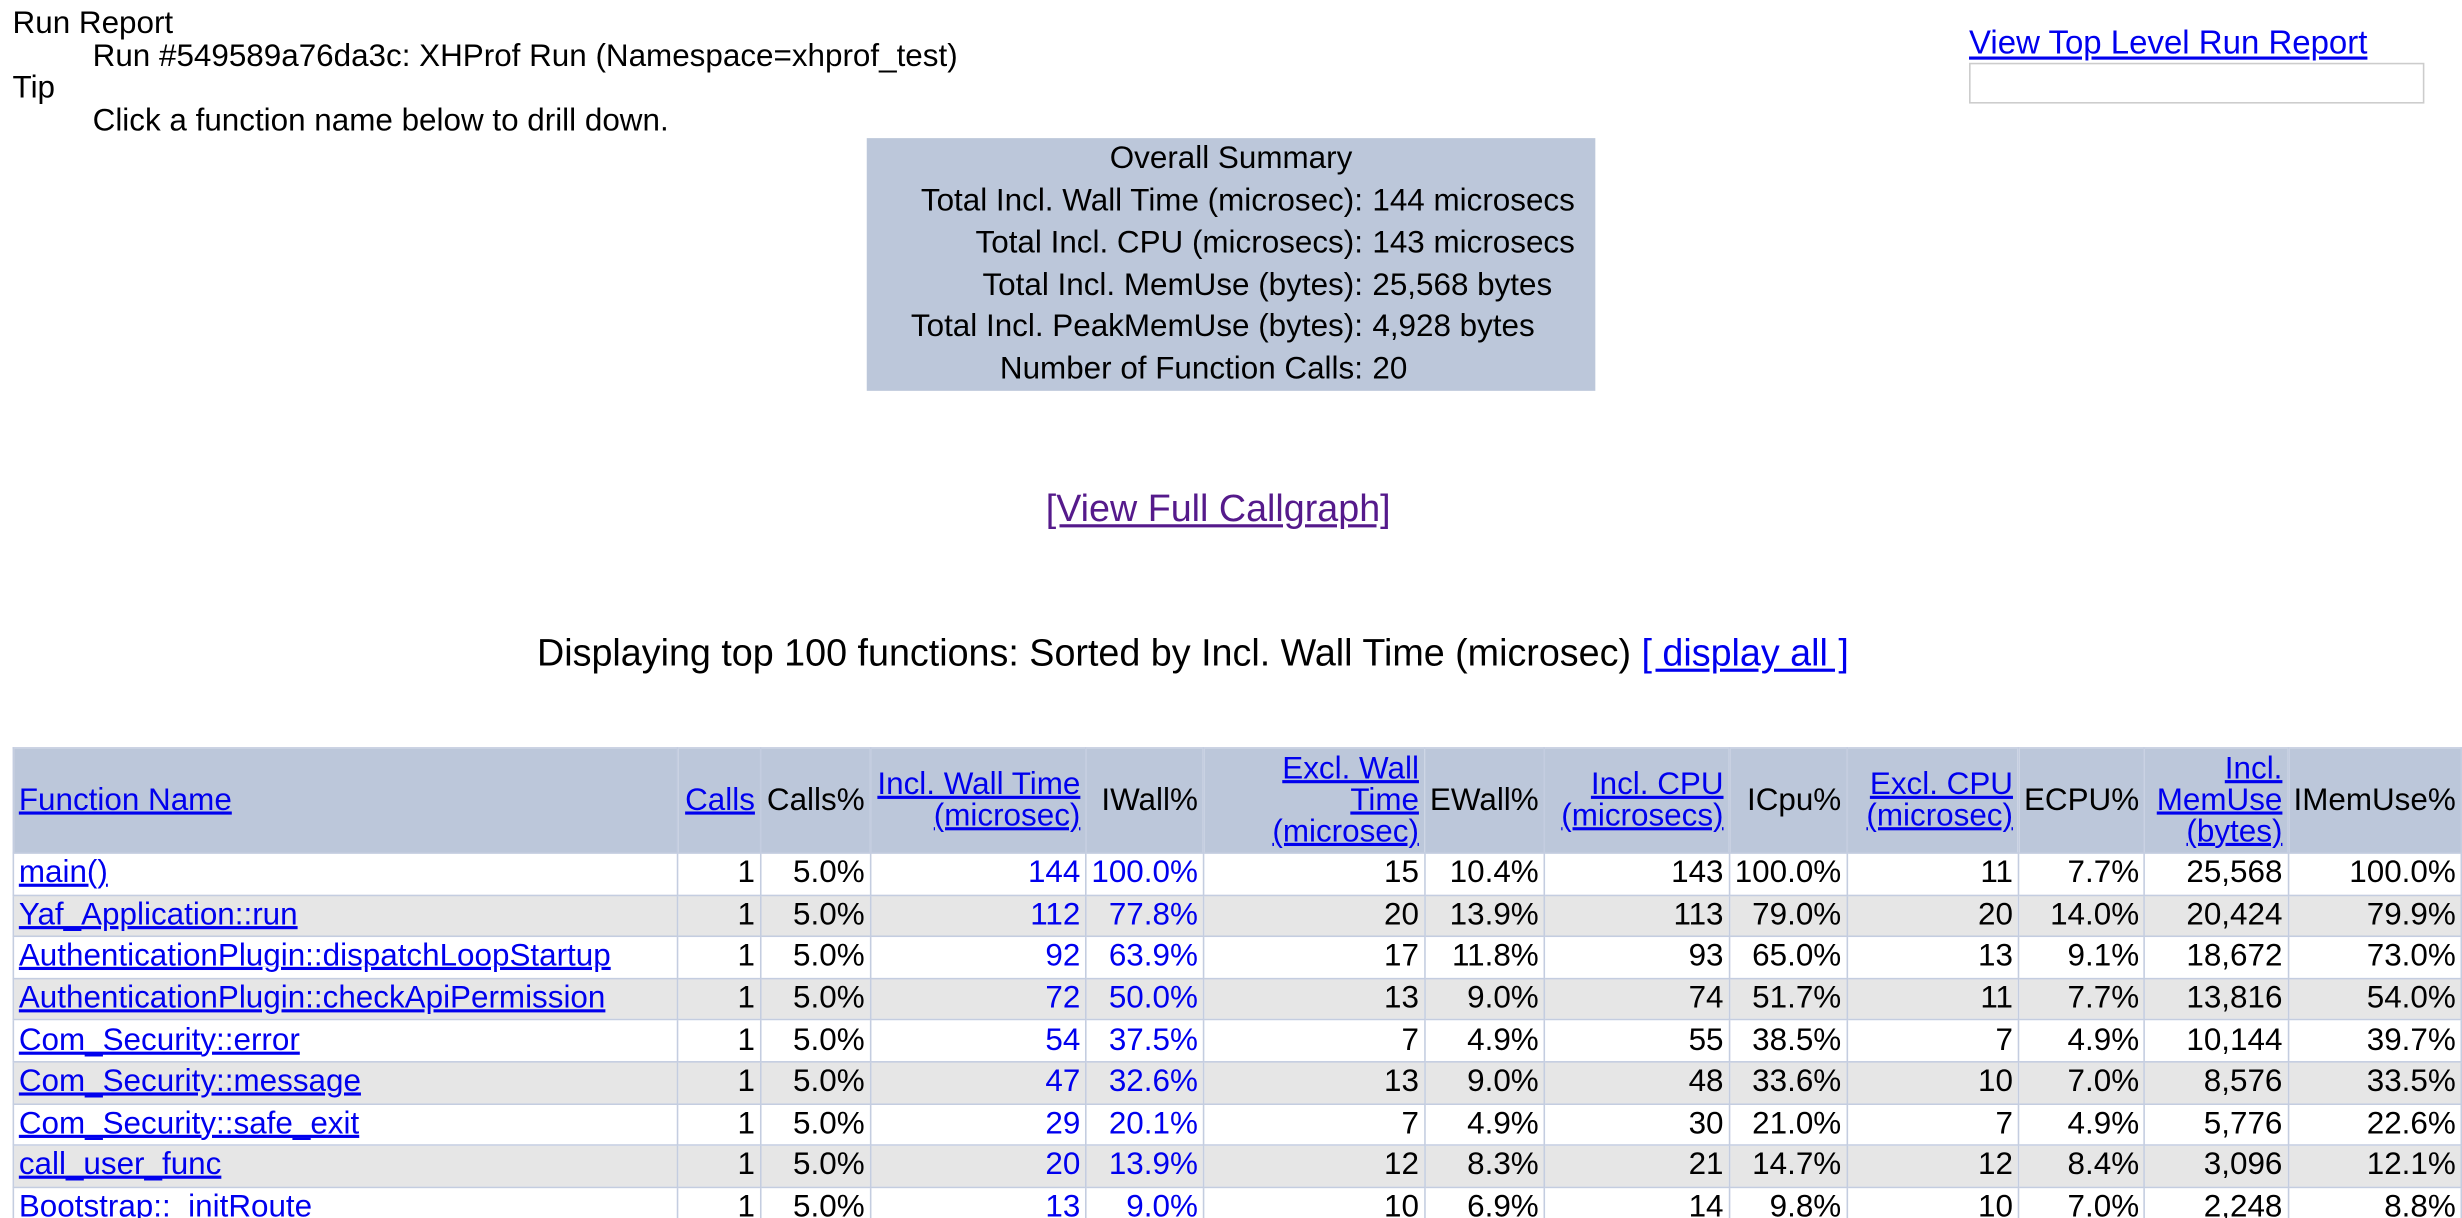  What do you see at coordinates (2216, 874) in the screenshot?
I see `metric-cell: 25,568` at bounding box center [2216, 874].